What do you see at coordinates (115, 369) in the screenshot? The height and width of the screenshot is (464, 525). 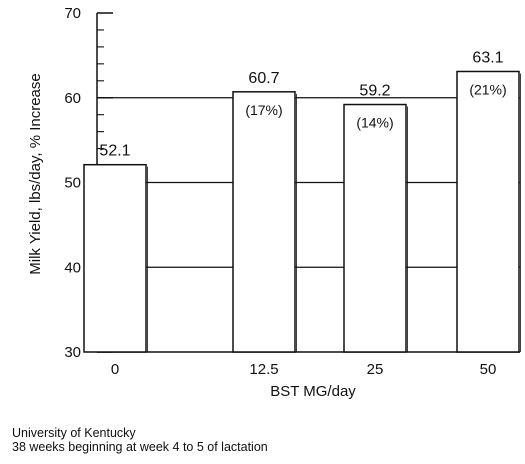 I see `x-tick-label-0: 0` at bounding box center [115, 369].